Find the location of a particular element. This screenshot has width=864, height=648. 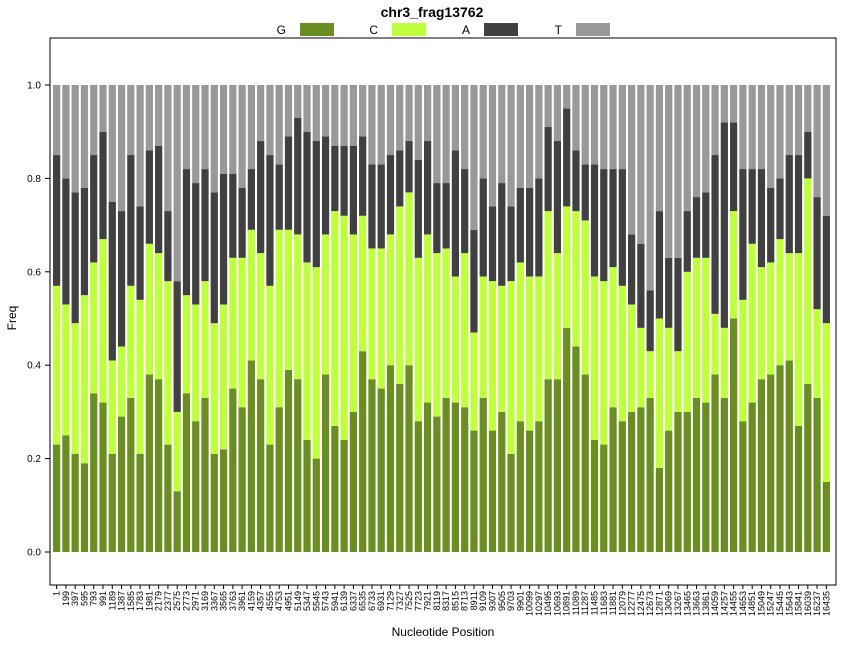

x-tick-label: 1585 is located at coordinates (131, 601).